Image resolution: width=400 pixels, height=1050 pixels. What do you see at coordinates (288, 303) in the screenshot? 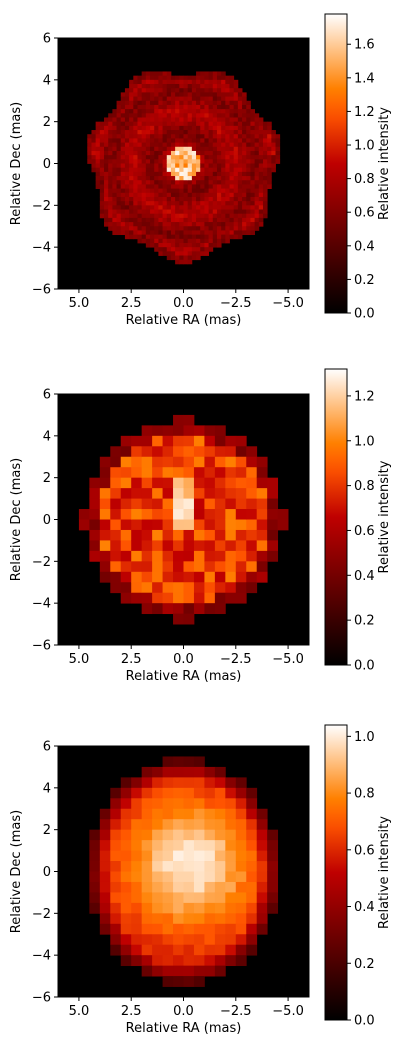
I see `x-tick-label: −5.0` at bounding box center [288, 303].